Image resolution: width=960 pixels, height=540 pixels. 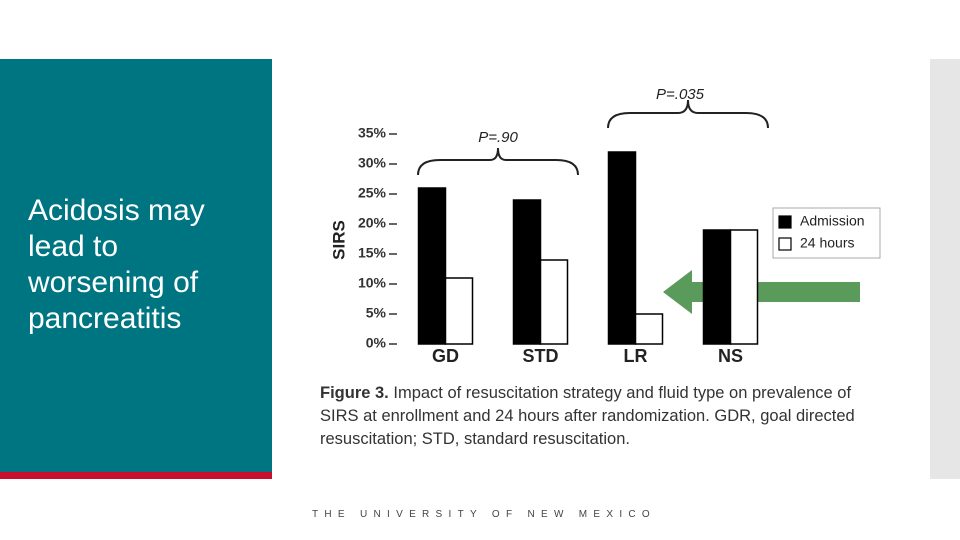 I want to click on arrow-head, so click(x=677, y=292).